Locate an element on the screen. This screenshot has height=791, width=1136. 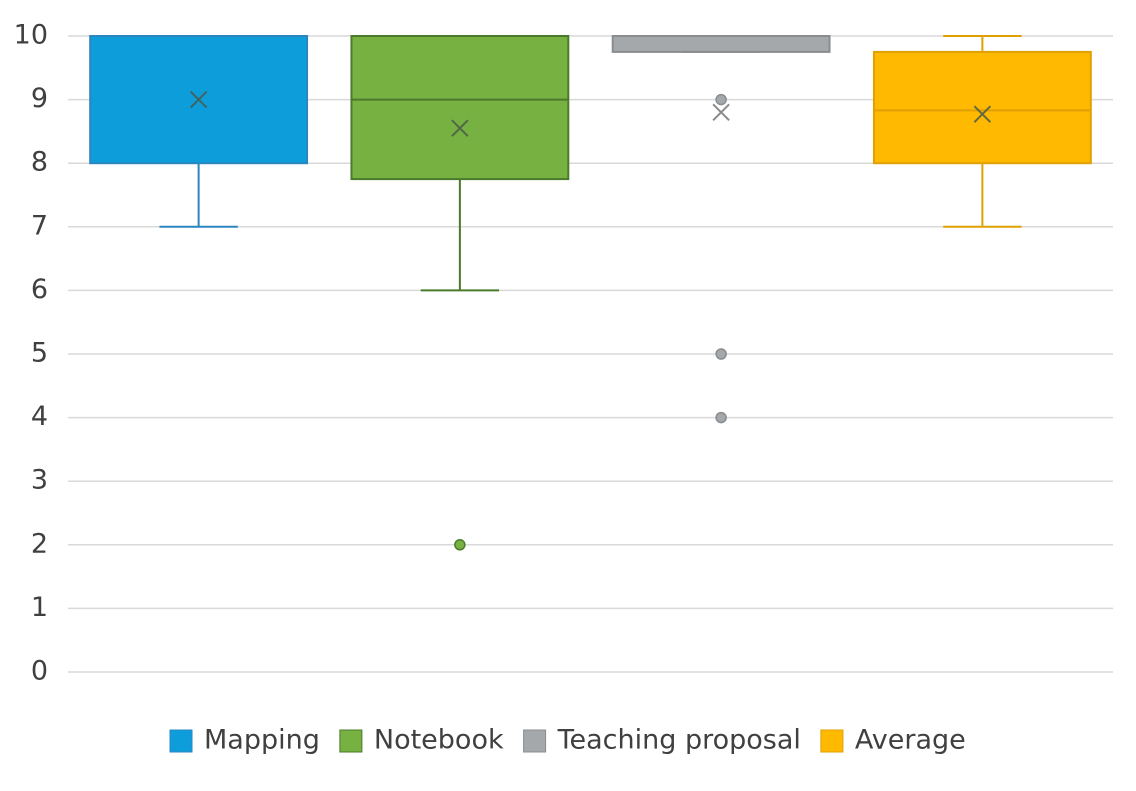
y-tick-label: 10 is located at coordinates (31, 35).